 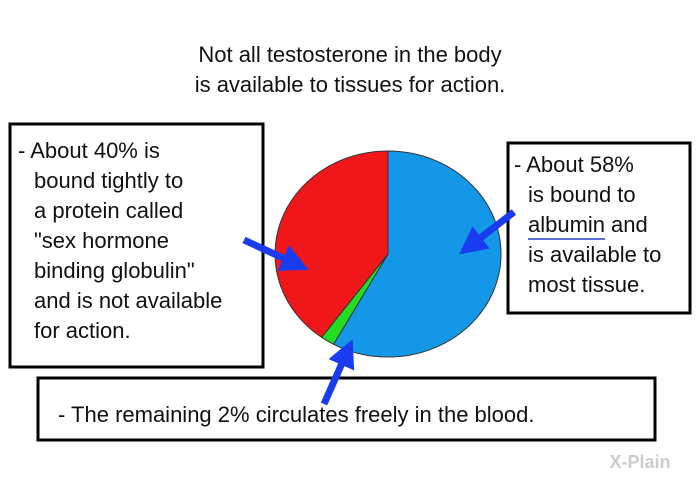 What do you see at coordinates (108, 180) in the screenshot?
I see `annotation-line: bound tightly to` at bounding box center [108, 180].